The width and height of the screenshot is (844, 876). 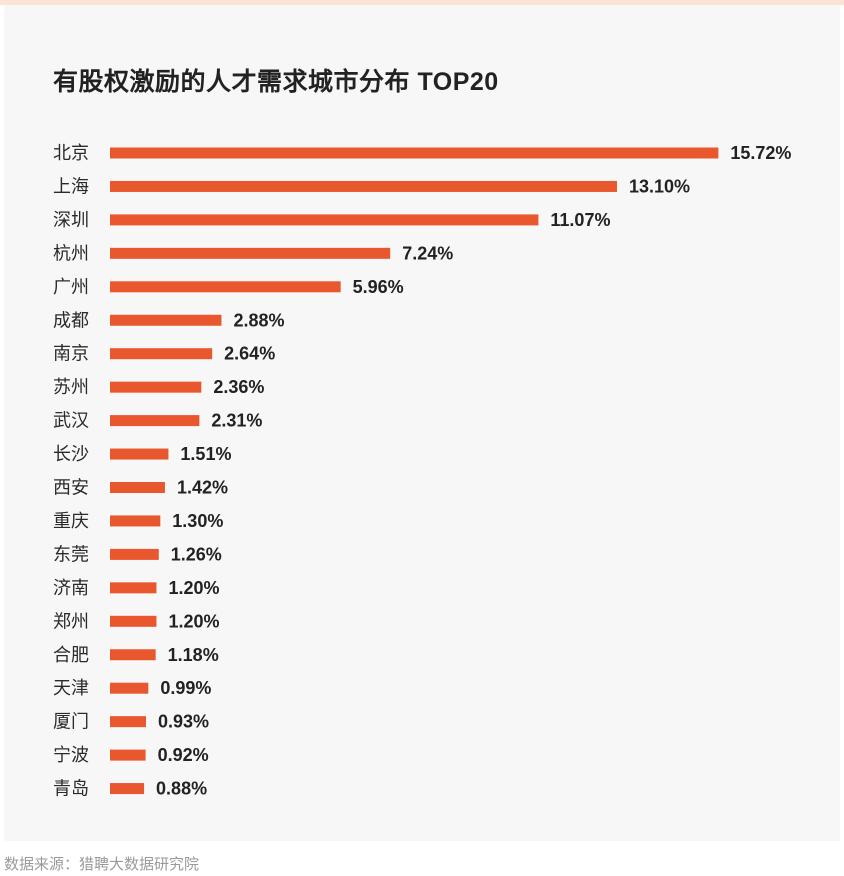 I want to click on value-label: 1.26%, so click(x=196, y=554).